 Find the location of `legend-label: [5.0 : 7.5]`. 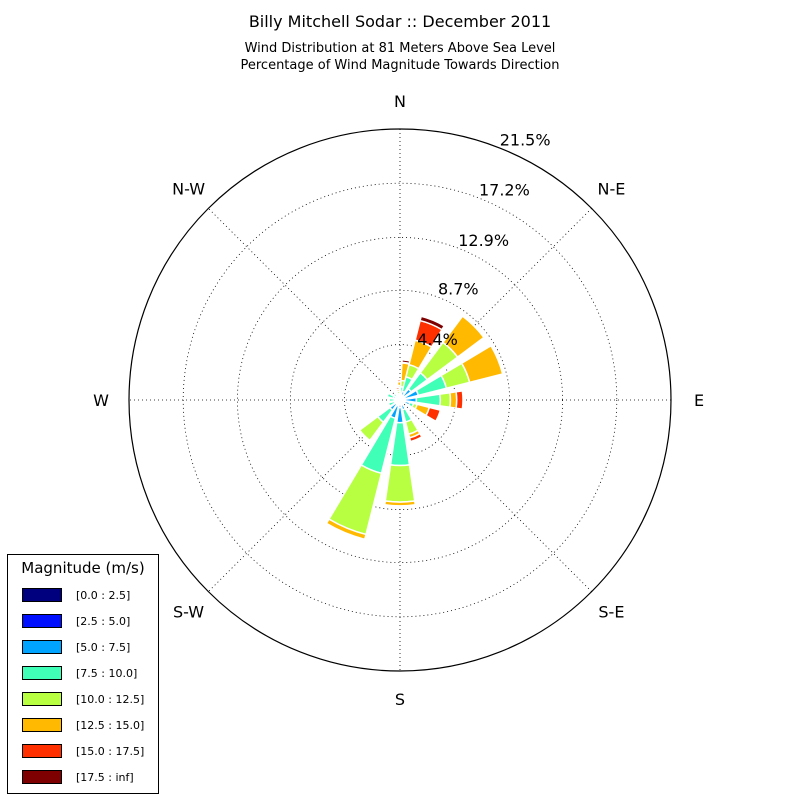

legend-label: [5.0 : 7.5] is located at coordinates (103, 647).